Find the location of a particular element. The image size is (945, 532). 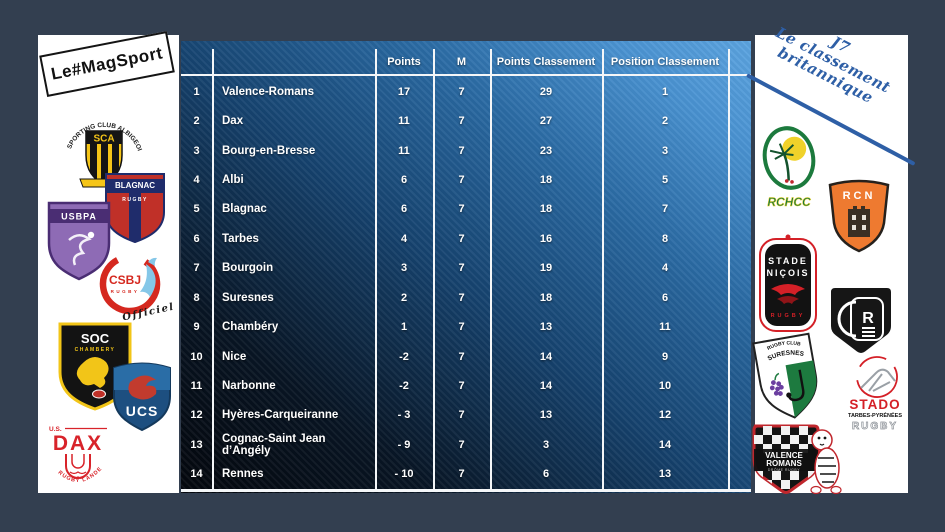

soc-sub: CHAMBERY is located at coordinates (95, 350).